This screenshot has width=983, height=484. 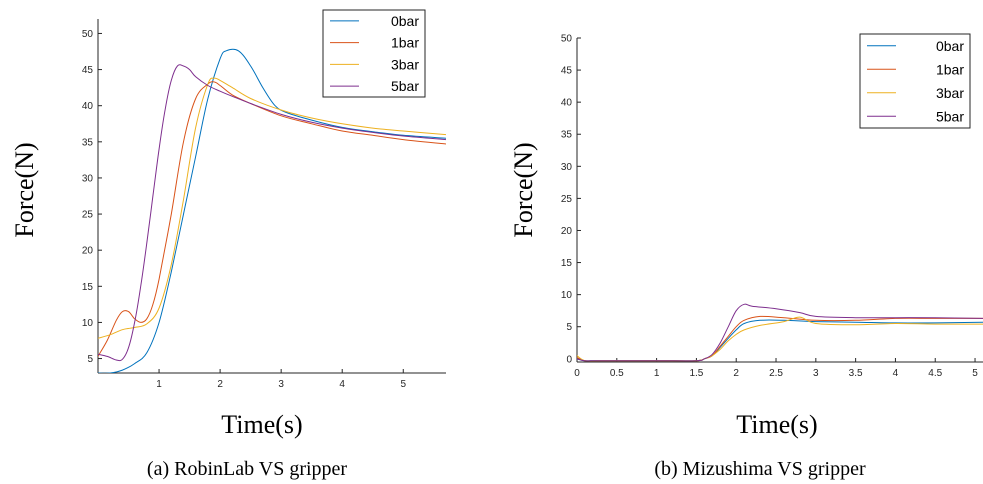 What do you see at coordinates (24, 189) in the screenshot?
I see `y-axis-title-robinlab: Force(N)` at bounding box center [24, 189].